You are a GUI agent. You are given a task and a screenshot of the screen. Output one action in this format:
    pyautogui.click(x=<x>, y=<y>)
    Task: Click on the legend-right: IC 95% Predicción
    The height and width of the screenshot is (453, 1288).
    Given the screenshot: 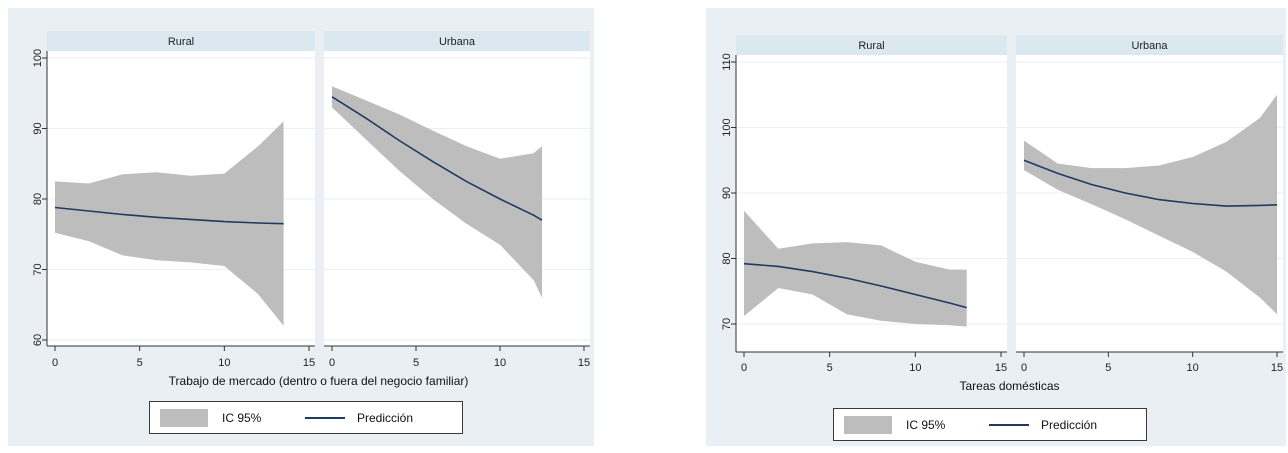 What is the action you would take?
    pyautogui.click(x=990, y=424)
    